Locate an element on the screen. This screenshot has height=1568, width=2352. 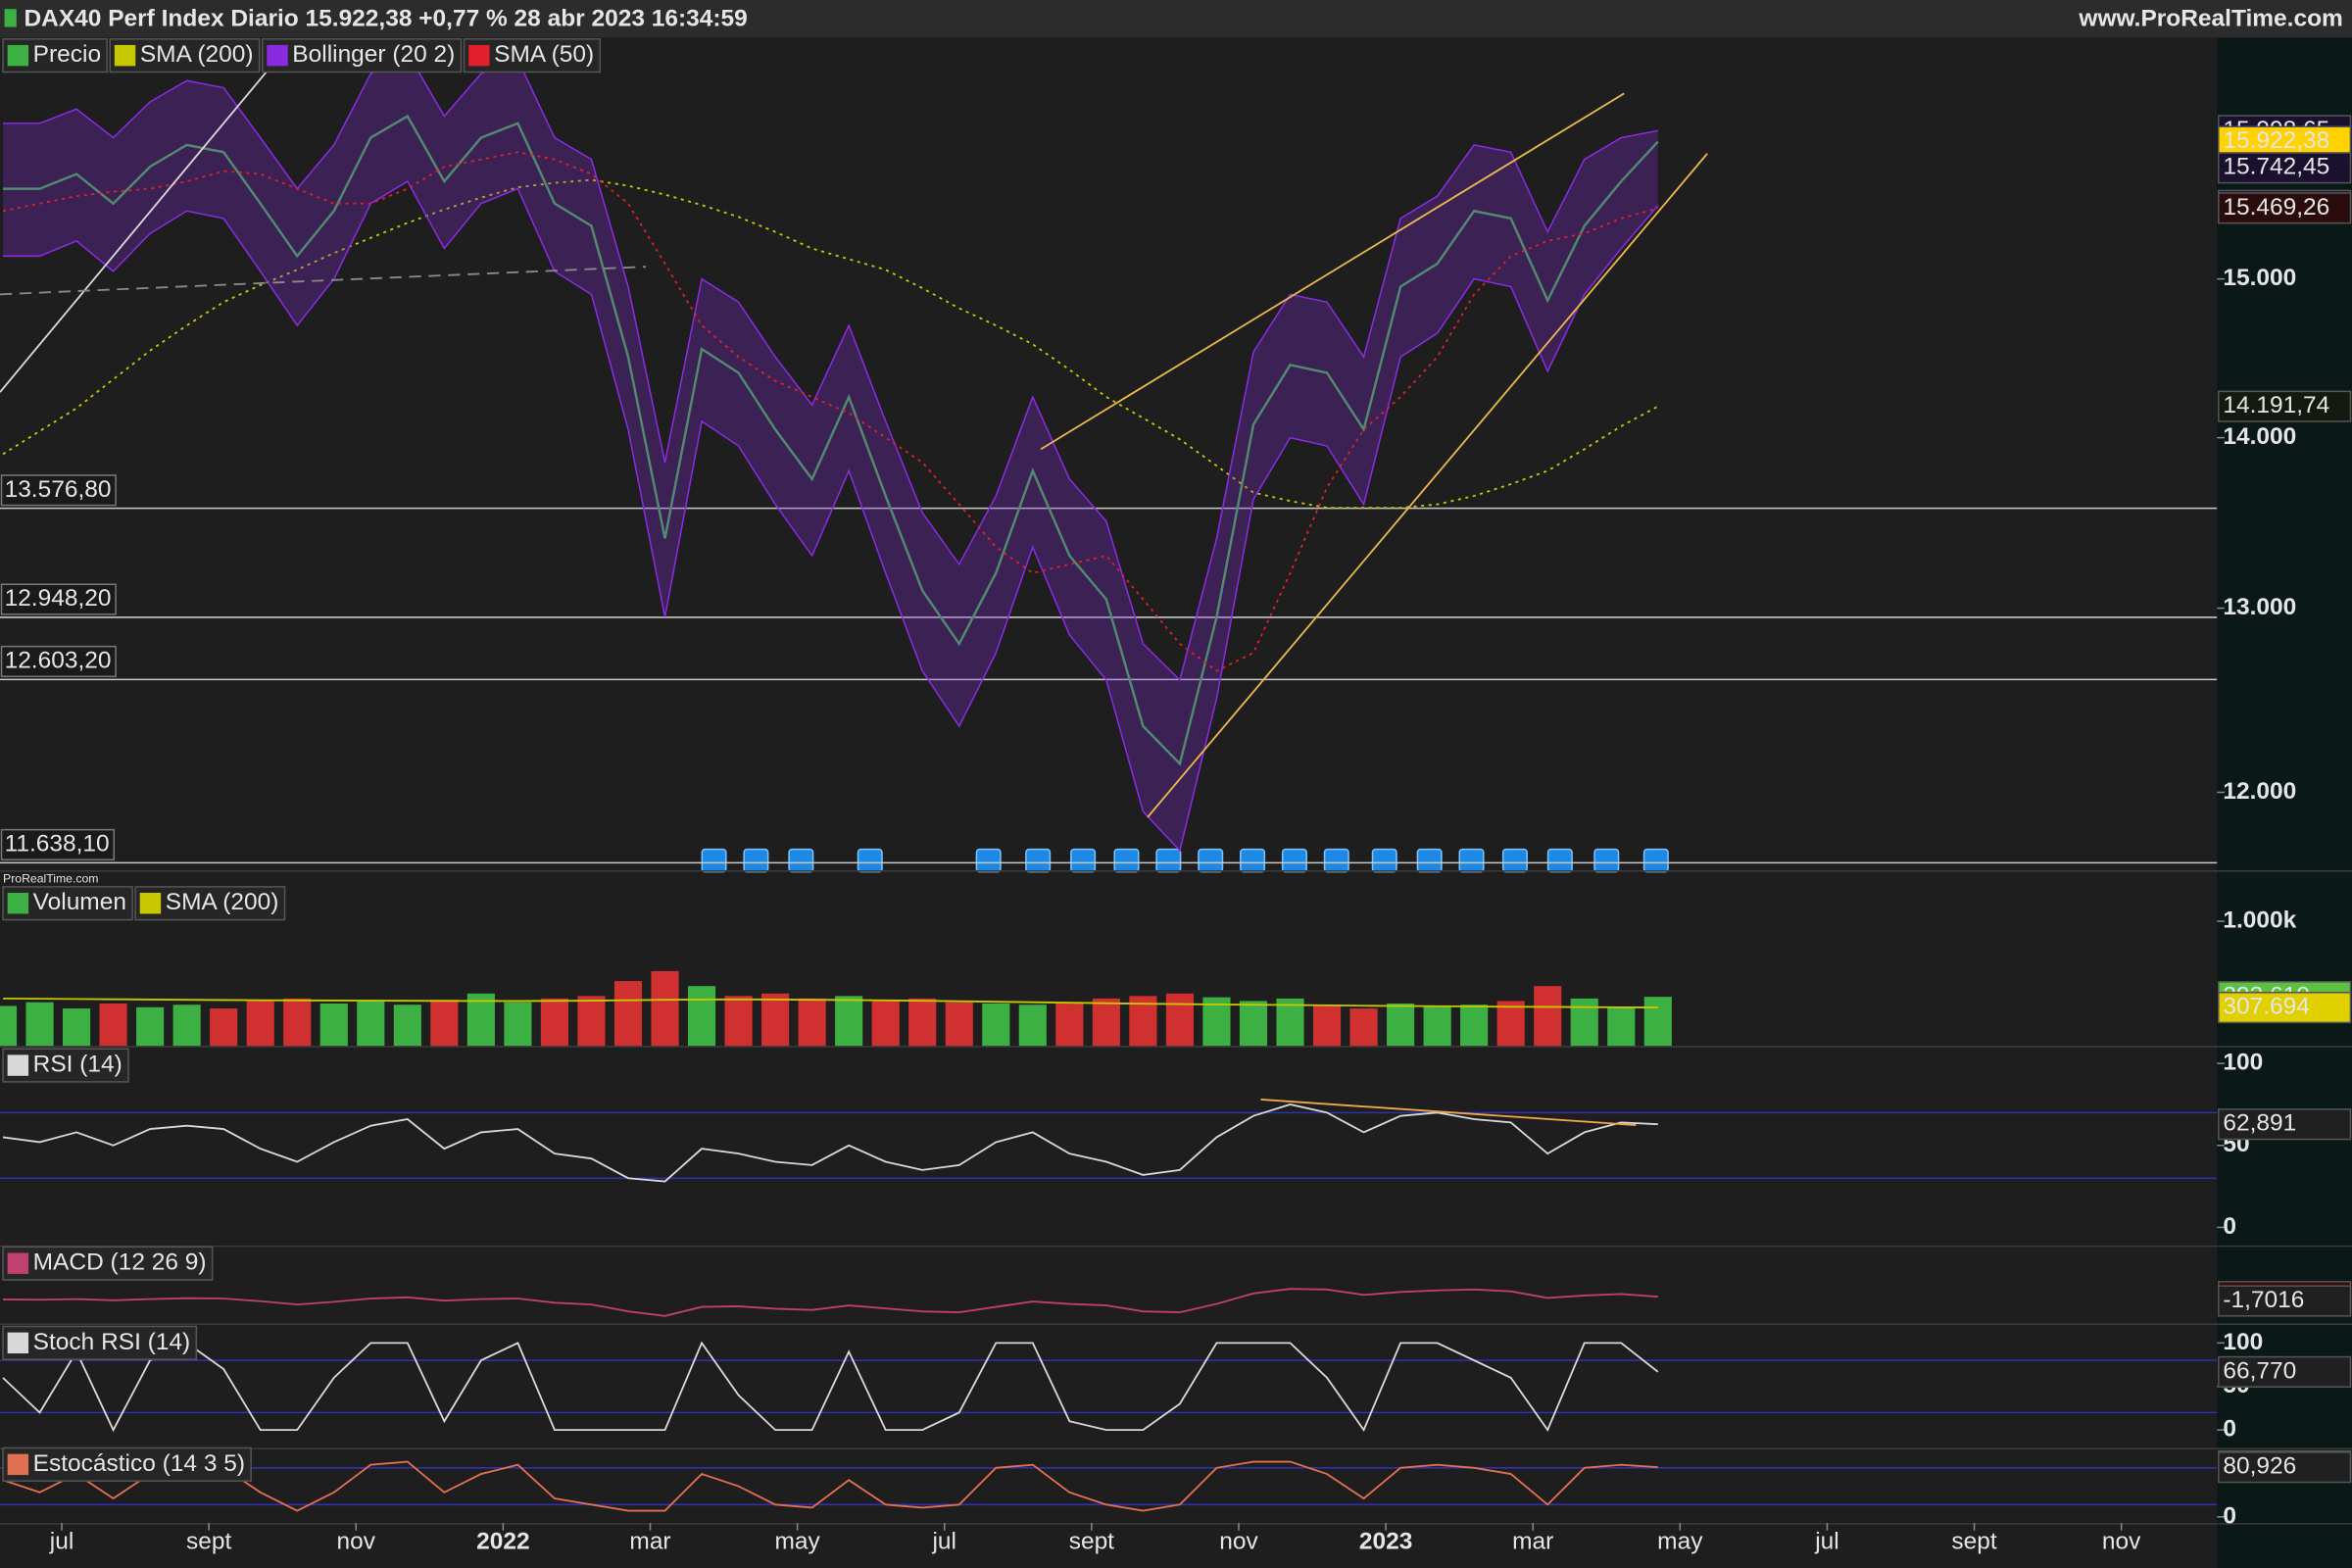
y-tick-label: 100 is located at coordinates (2243, 1342).